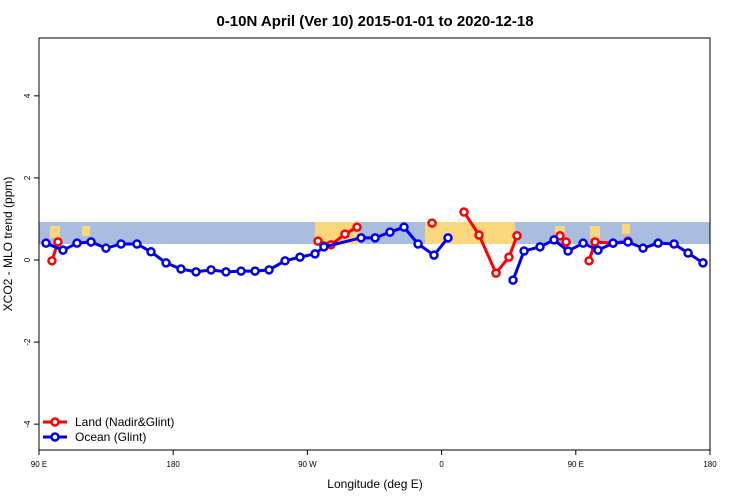  I want to click on y-tick-label: 2, so click(27, 177).